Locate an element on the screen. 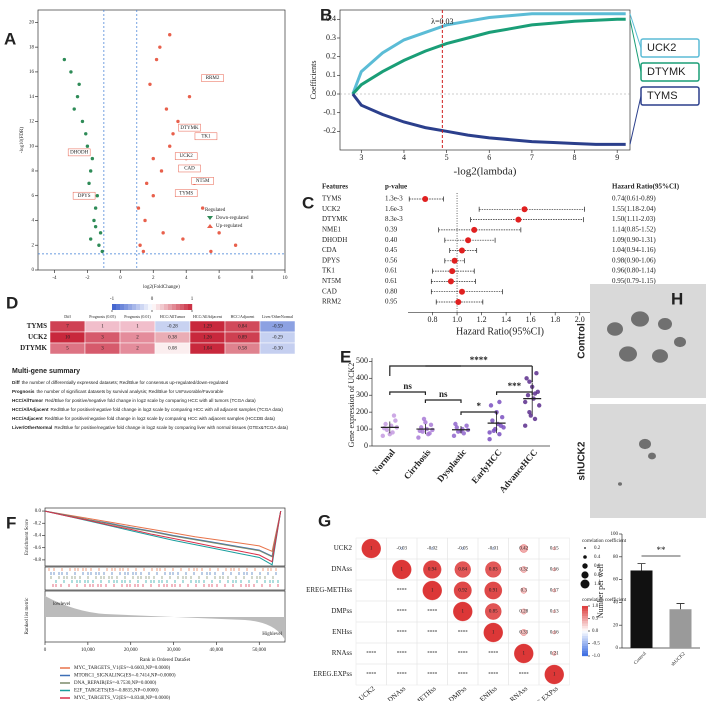 The width and height of the screenshot is (708, 701). corr-label: -0.02 is located at coordinates (432, 549).